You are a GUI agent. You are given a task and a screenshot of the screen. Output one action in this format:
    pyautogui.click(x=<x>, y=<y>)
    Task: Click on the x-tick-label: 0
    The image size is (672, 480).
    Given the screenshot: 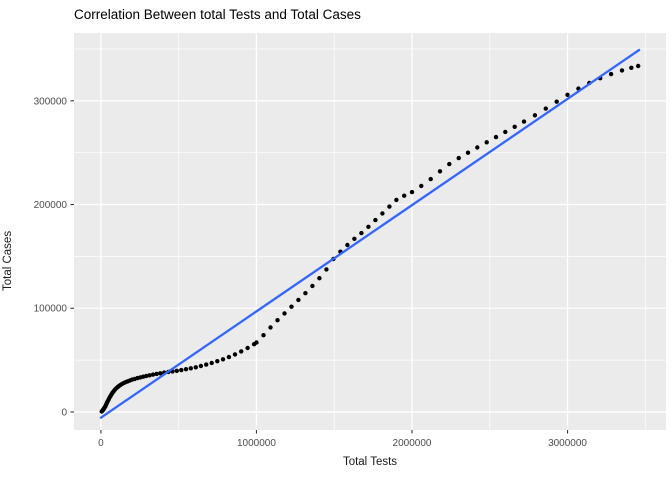 What is the action you would take?
    pyautogui.click(x=101, y=443)
    